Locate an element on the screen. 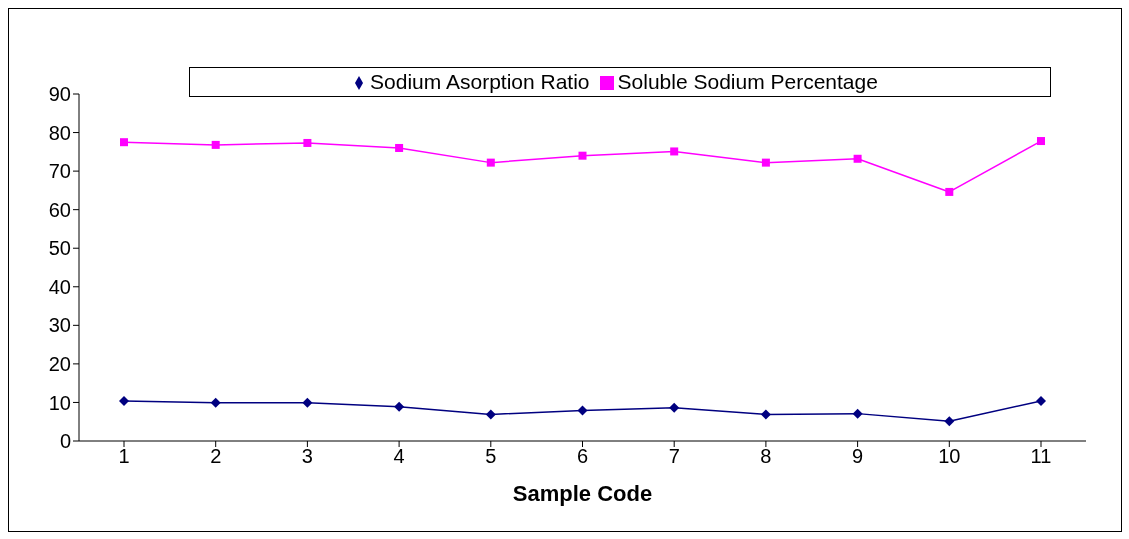 This screenshot has width=1129, height=539. x-tick-label: 10 is located at coordinates (949, 456).